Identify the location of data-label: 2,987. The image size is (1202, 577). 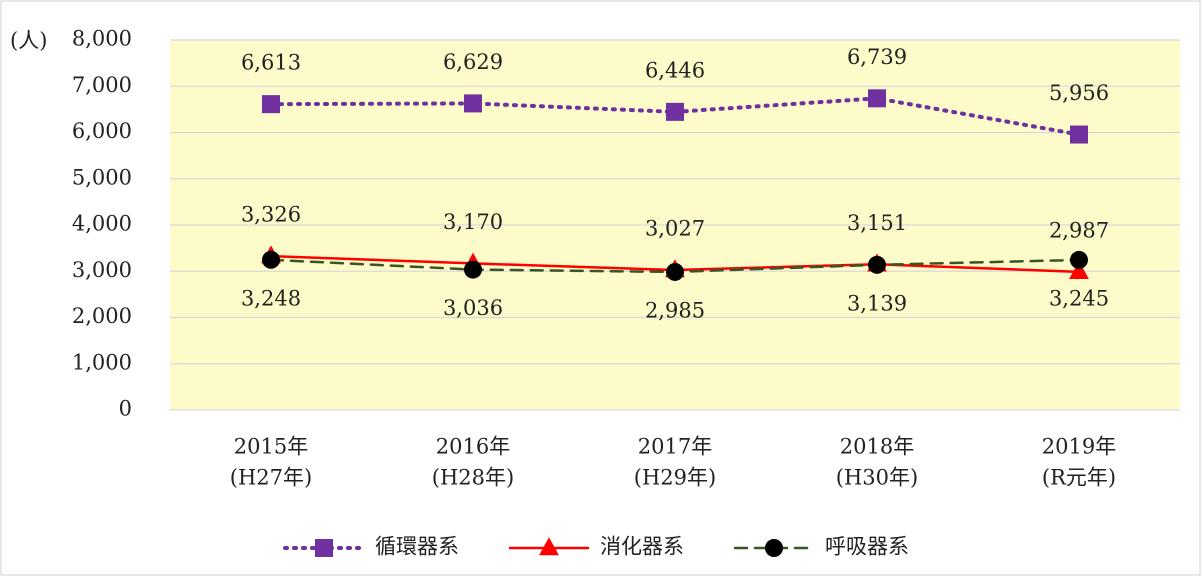
(1079, 230).